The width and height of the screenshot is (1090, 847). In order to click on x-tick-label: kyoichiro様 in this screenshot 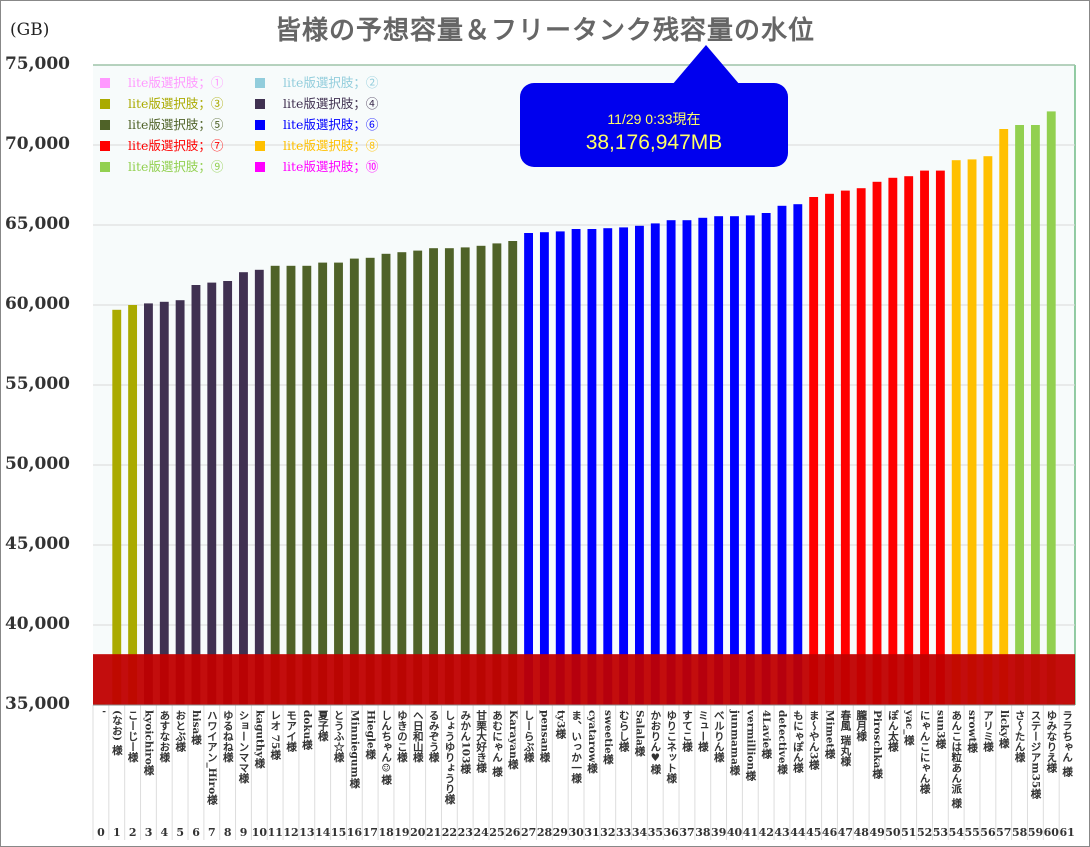, I will do `click(148, 743)`.